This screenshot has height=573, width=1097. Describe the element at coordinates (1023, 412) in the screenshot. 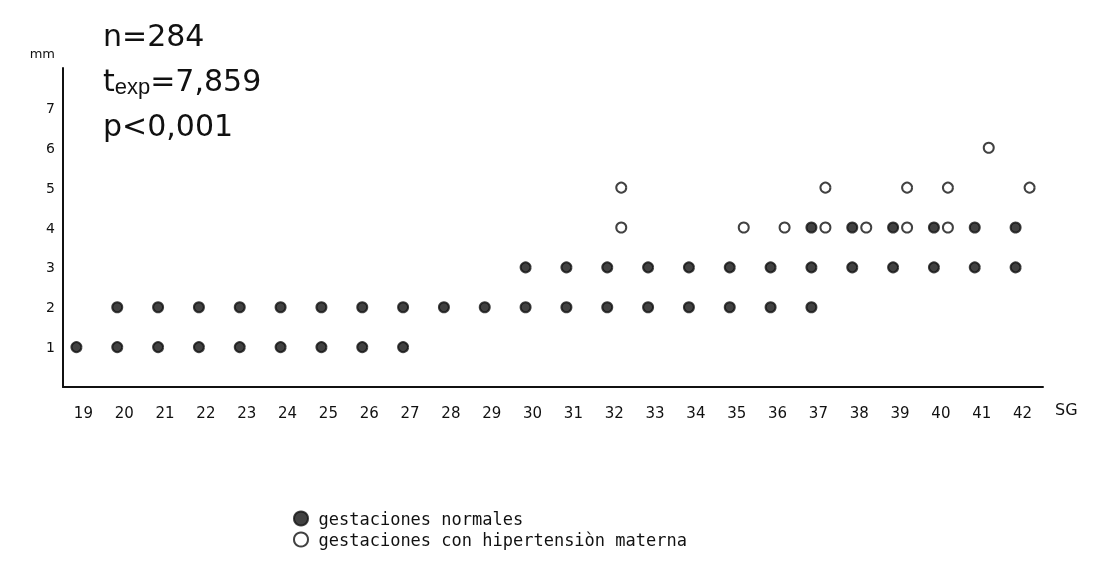

I see `x-tick-label: 42` at that location.